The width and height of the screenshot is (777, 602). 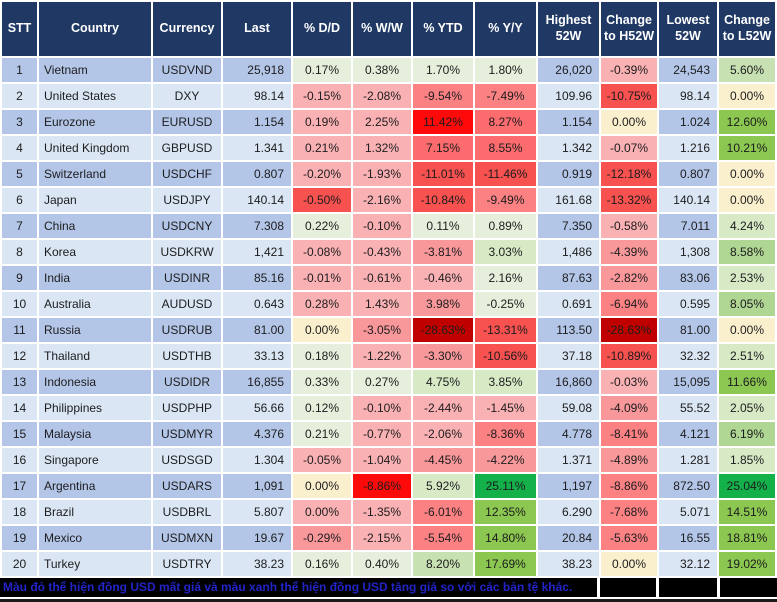 What do you see at coordinates (257, 538) in the screenshot?
I see `cell-last: 19.67` at bounding box center [257, 538].